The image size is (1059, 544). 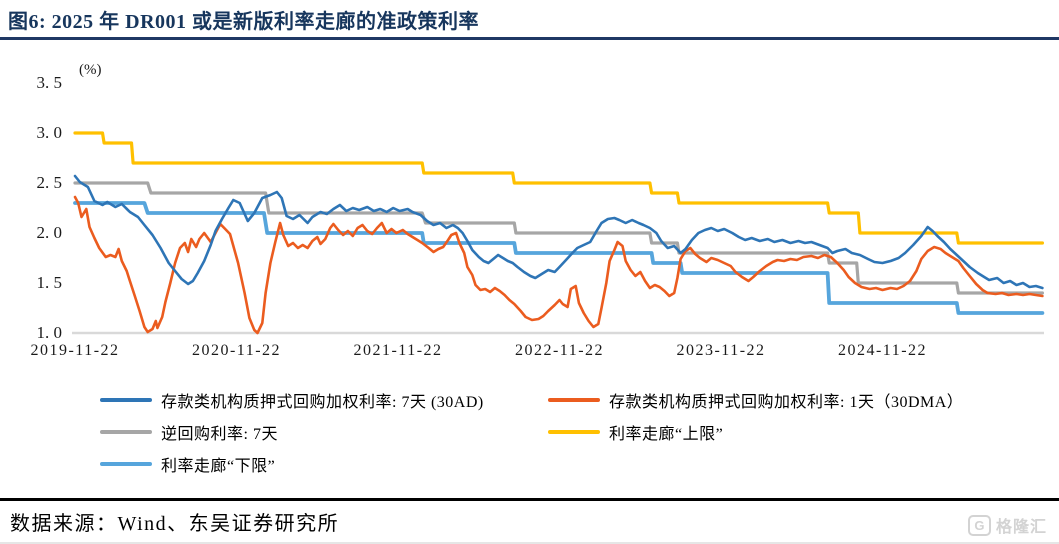 What do you see at coordinates (529, 38) in the screenshot?
I see `title-underline` at bounding box center [529, 38].